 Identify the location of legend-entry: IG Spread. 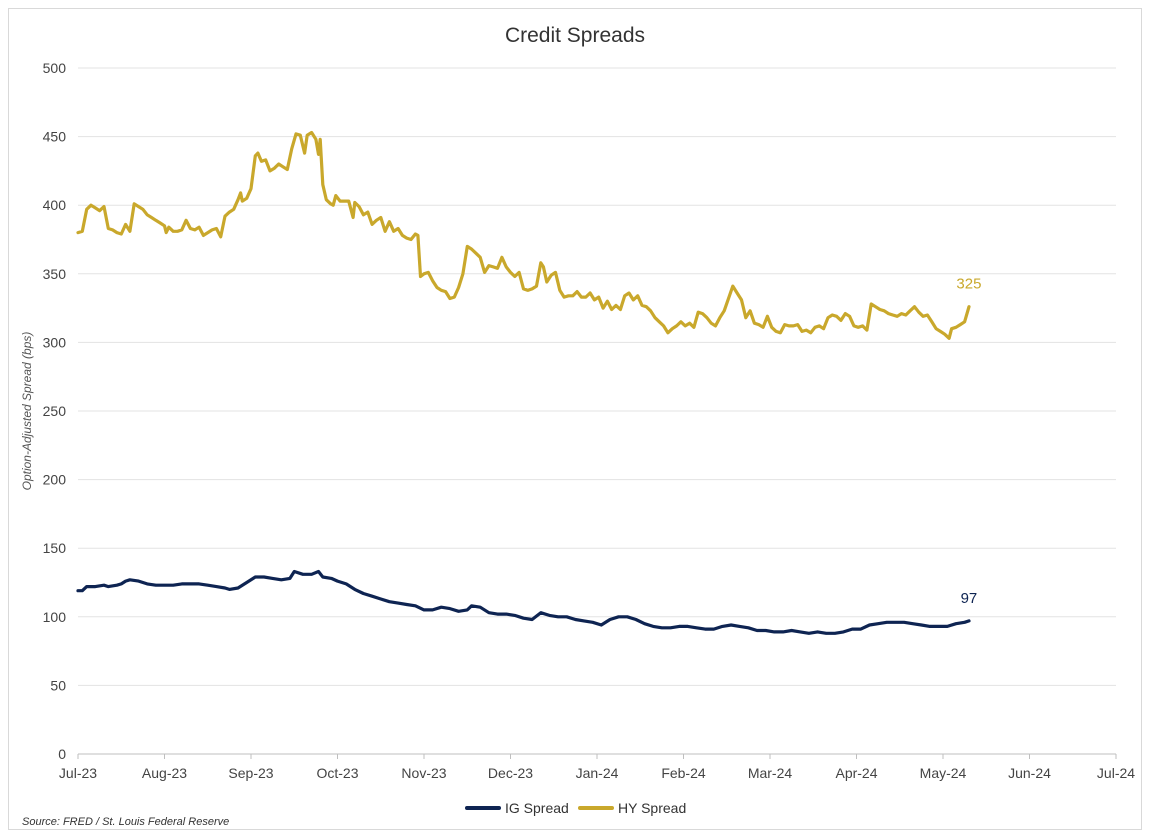
(537, 808).